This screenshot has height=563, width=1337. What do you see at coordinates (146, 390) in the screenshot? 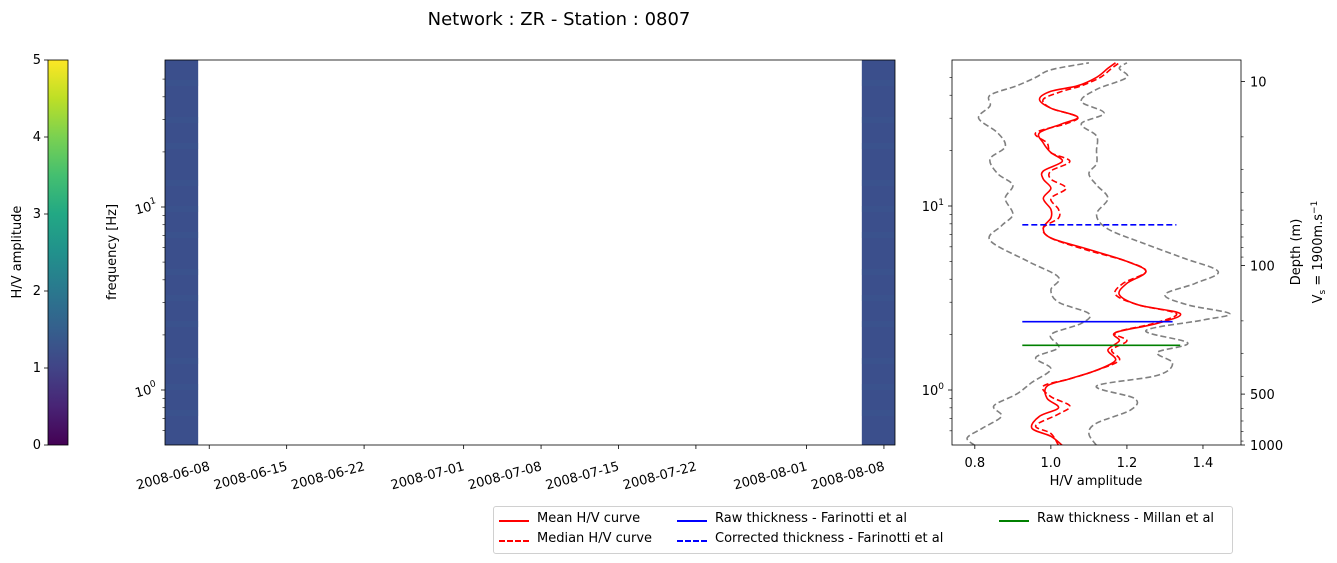
I see `spectrogram-ytick-label: 10⁰` at bounding box center [146, 390].